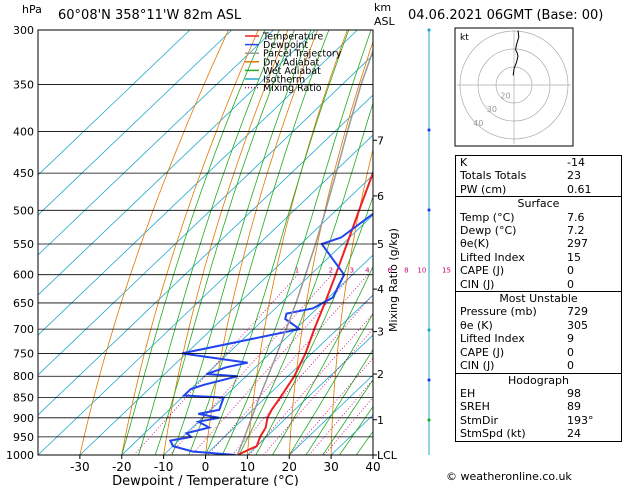 This screenshot has width=629, height=486. What do you see at coordinates (538, 243) in the screenshot?
I see `index-row: θe(K) 297` at bounding box center [538, 243].